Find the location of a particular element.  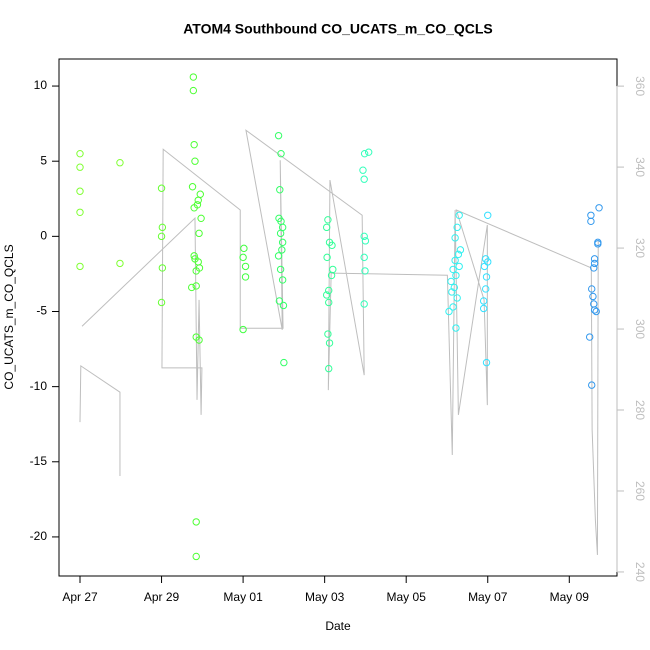

y-tick-label: -5 is located at coordinates (41, 311).